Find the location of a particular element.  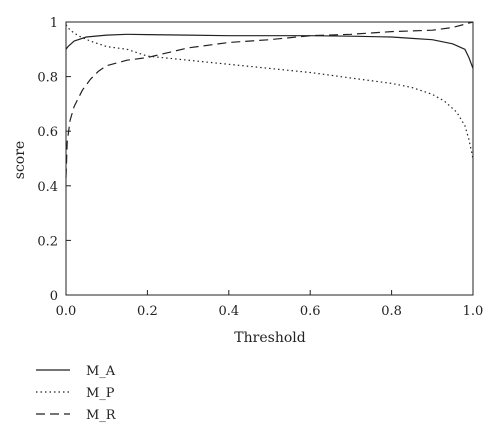

y-tick-label: 0.6 is located at coordinates (47, 132).